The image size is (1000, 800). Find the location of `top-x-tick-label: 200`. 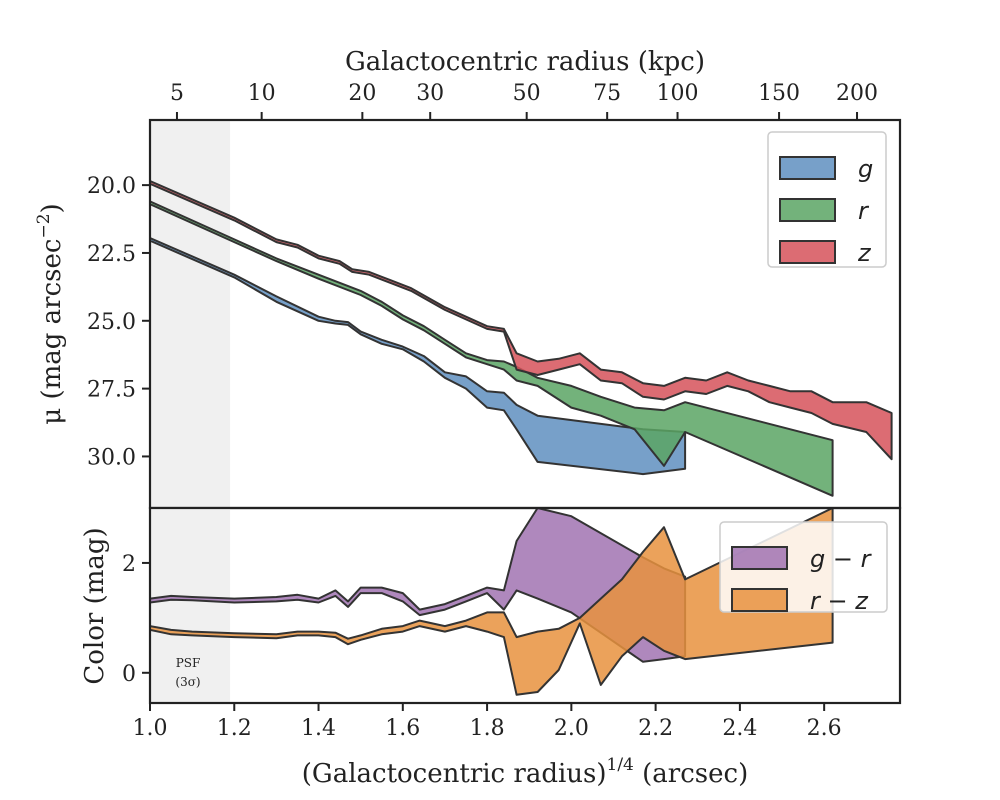

top-x-tick-label: 200 is located at coordinates (857, 93).